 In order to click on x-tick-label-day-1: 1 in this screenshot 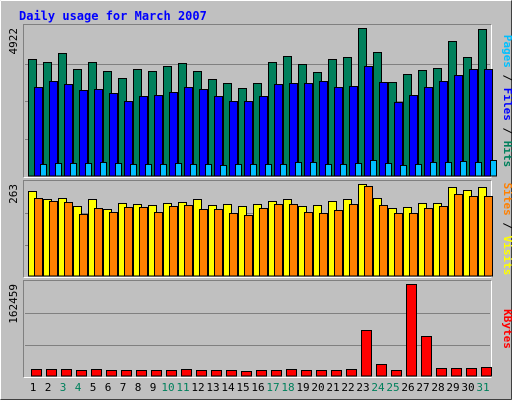, I will do `click(33, 387)`.